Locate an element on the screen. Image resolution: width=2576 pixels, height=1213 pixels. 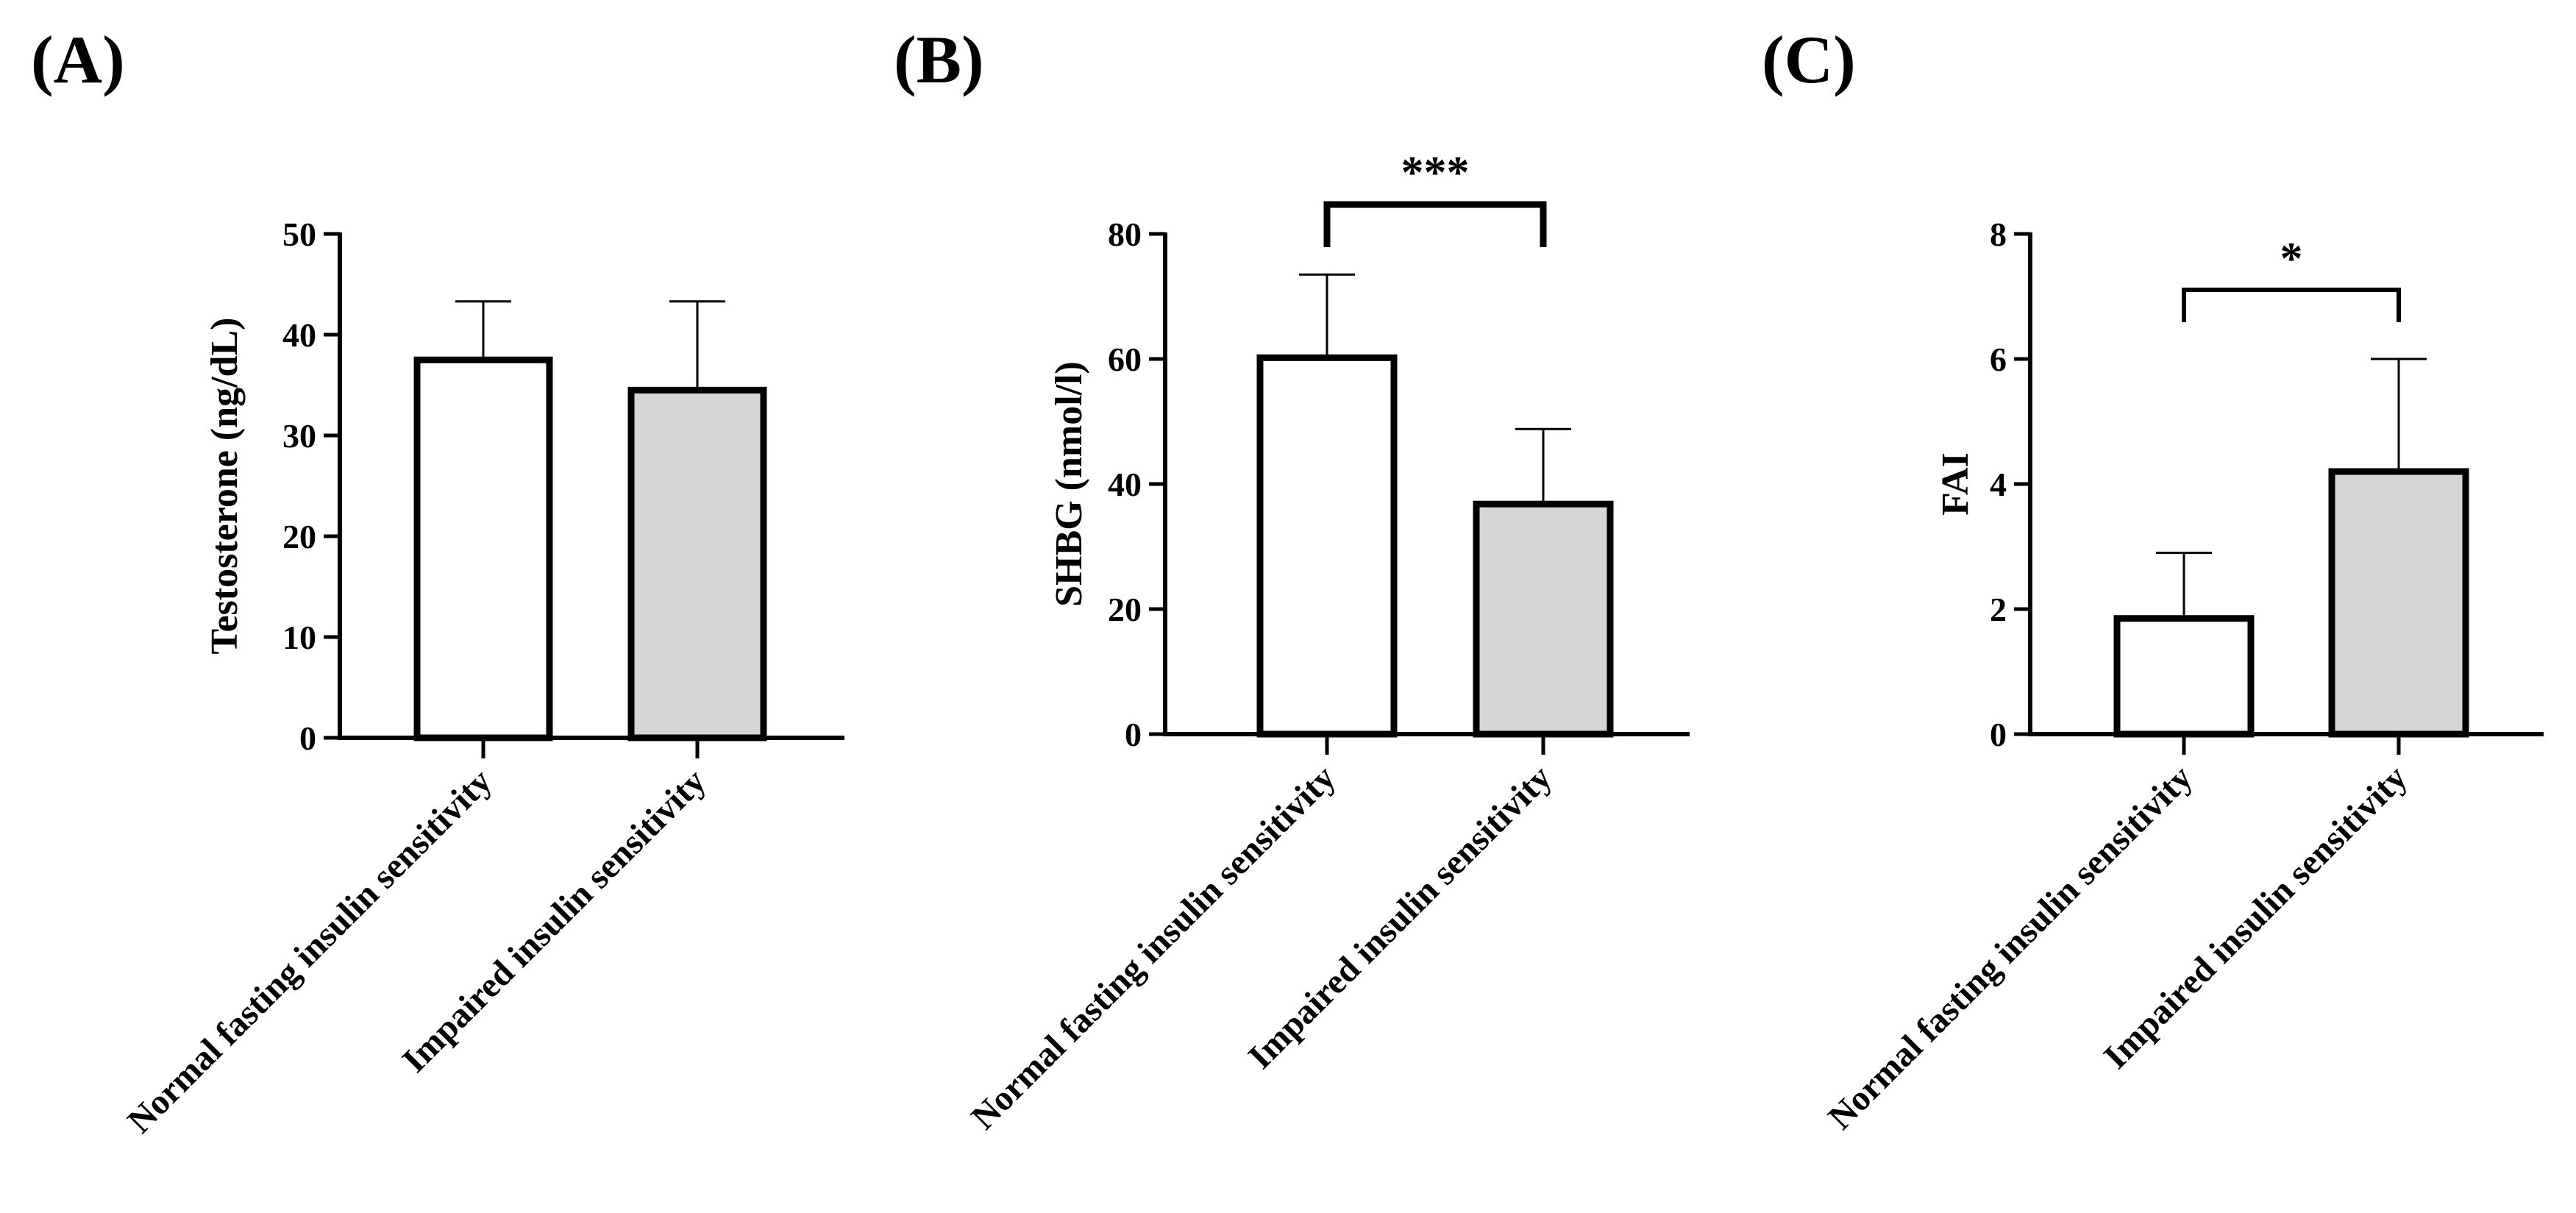
y-tick-label: 50 is located at coordinates (299, 235).